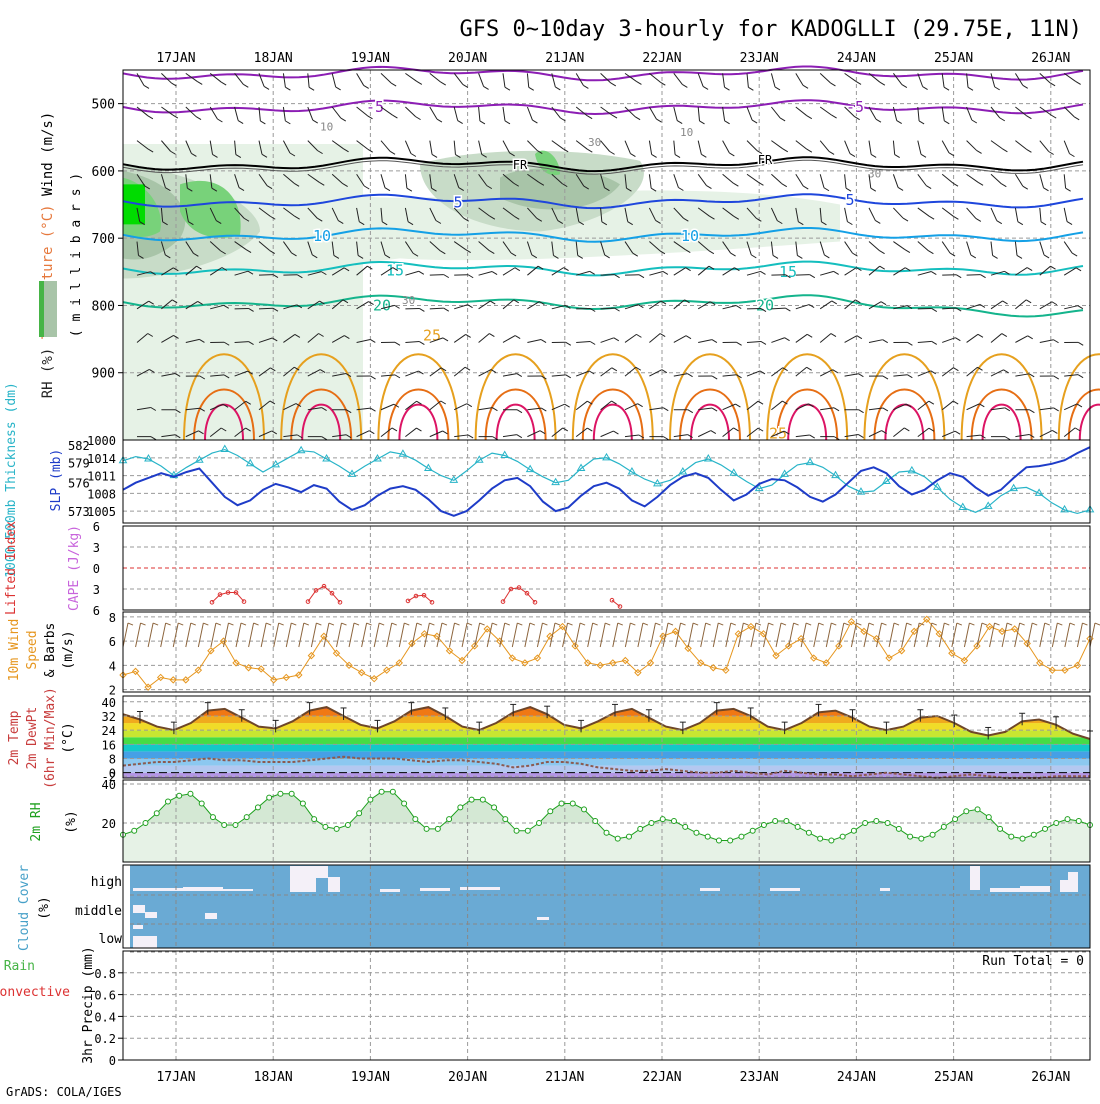 Image resolution: width=1100 pixels, height=1104 pixels. What do you see at coordinates (11, 568) in the screenshot?
I see `y-axis-label: Lifted Index` at bounding box center [11, 568].